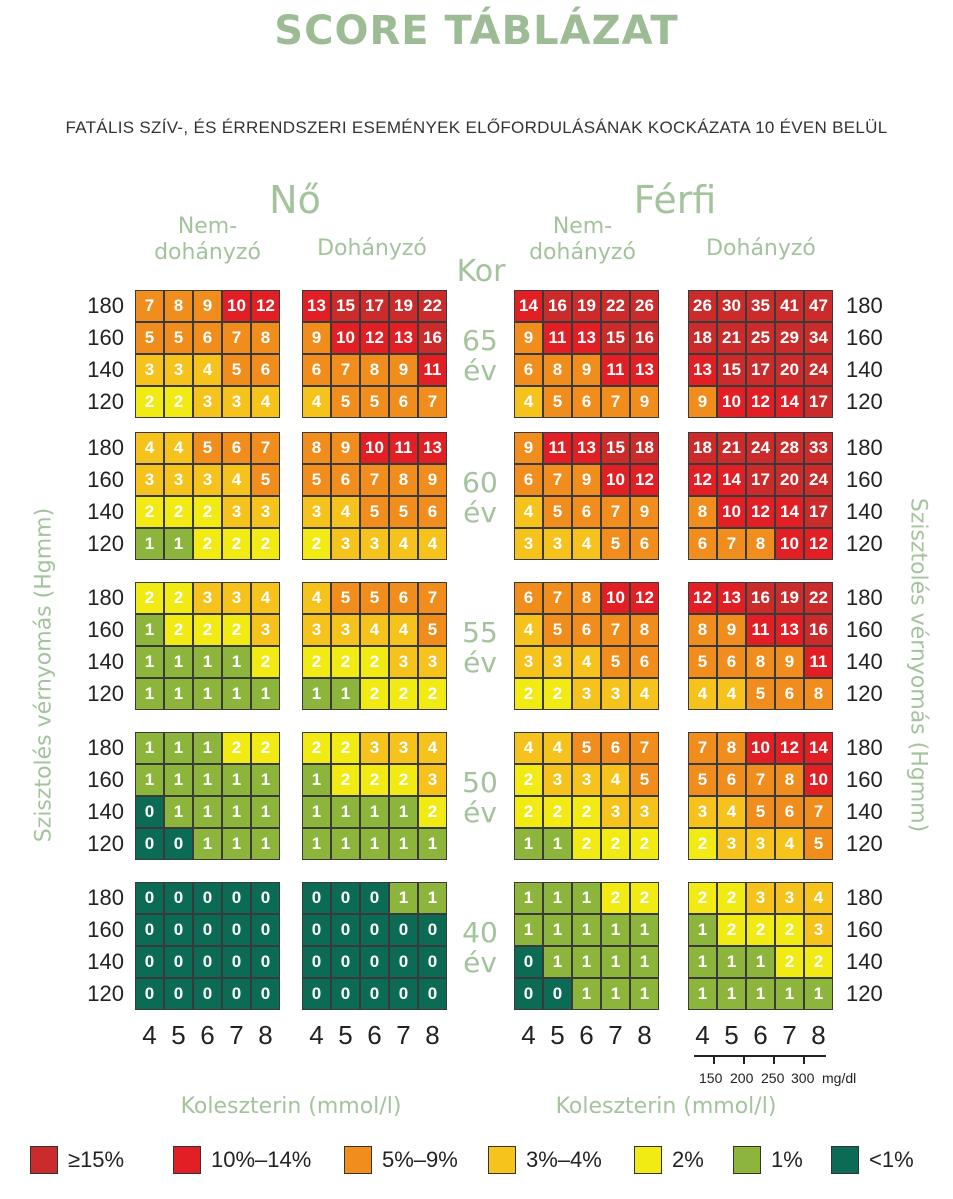  Describe the element at coordinates (96, 1159) in the screenshot. I see `legend-label: ≥15%` at that location.